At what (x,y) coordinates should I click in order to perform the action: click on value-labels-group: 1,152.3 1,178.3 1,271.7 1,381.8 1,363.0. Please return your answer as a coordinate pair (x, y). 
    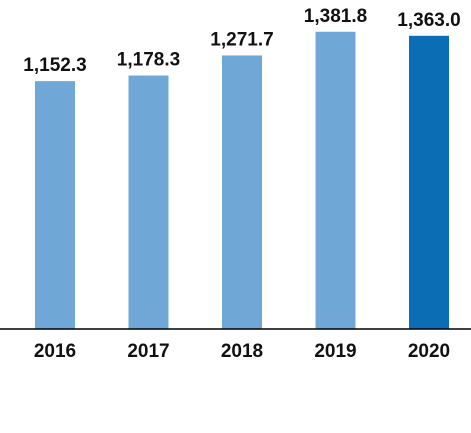
    Looking at the image, I should click on (241, 41).